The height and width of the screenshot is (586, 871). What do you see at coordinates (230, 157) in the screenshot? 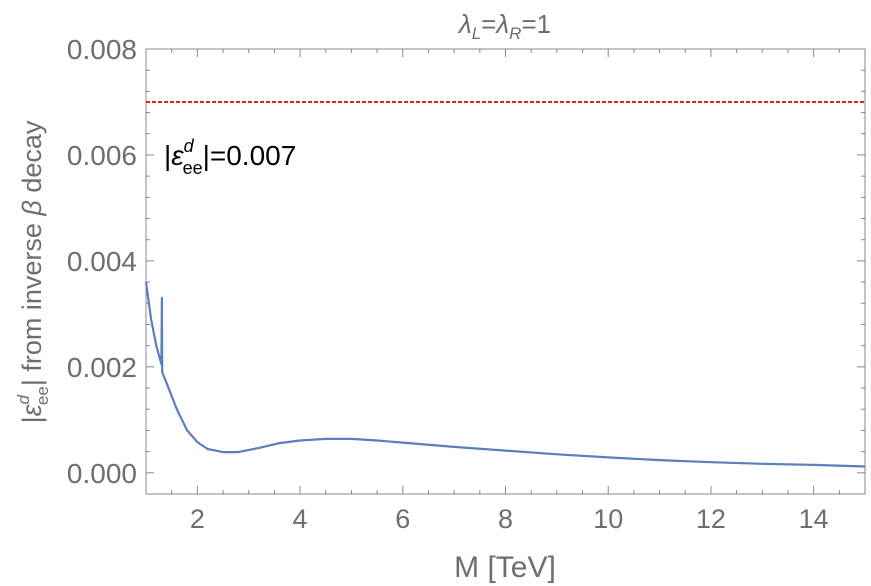
I see `annotation-label: |εd ee|=0.007` at bounding box center [230, 157].